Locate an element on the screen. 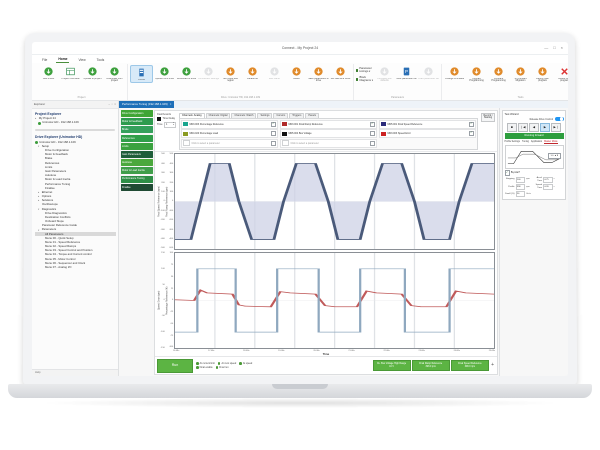 This screenshot has width=600, height=450. status-box-0: Ou. Bus Voltage High Range 44 V is located at coordinates (391, 365).